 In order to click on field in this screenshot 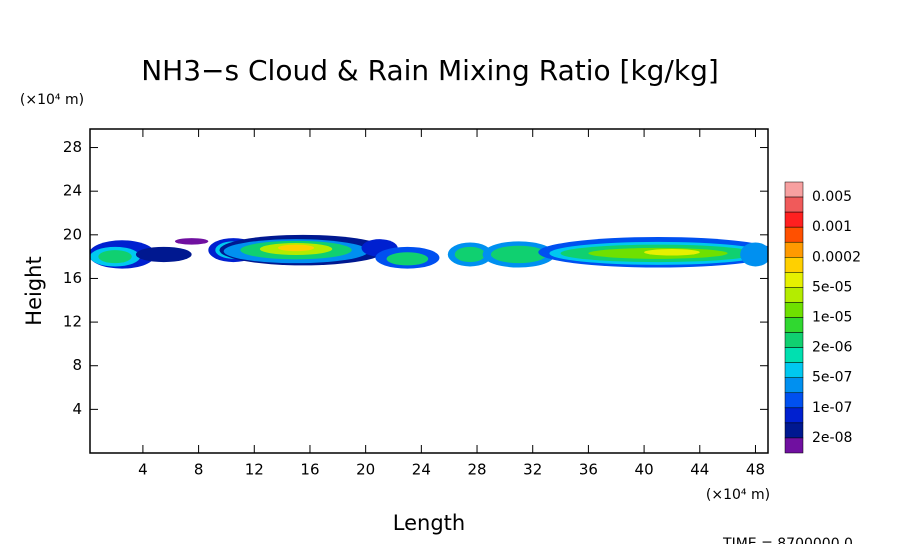, I will do `click(429, 251)`.